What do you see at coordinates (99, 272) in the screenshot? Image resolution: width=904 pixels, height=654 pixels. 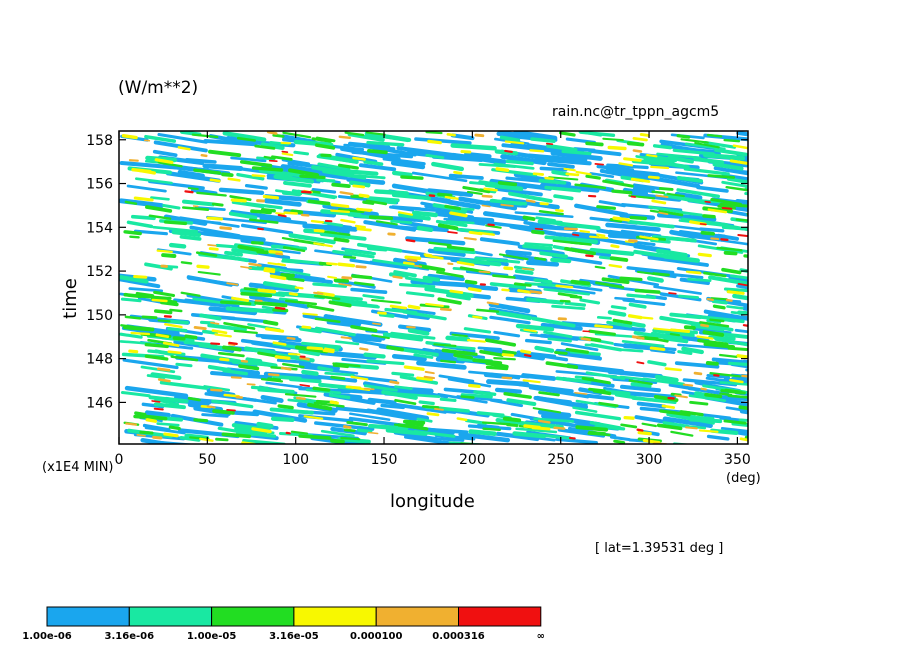 I see `y-tick-label: 152` at bounding box center [99, 272].